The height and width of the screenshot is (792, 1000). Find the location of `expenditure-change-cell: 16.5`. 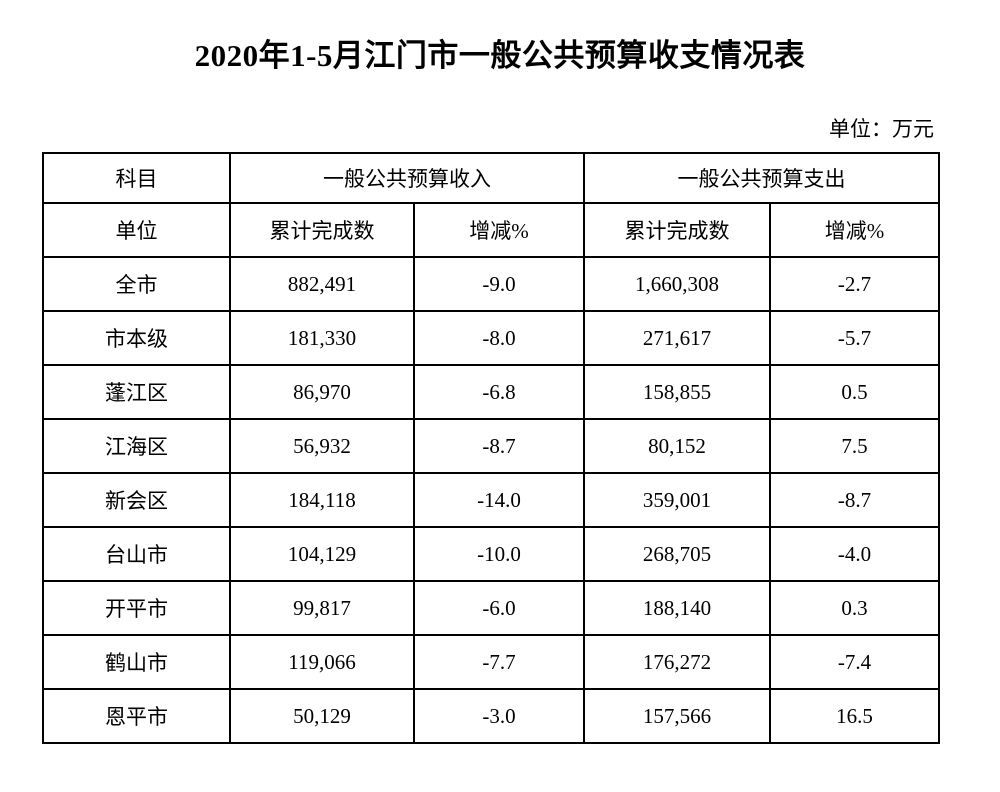

expenditure-change-cell: 16.5 is located at coordinates (854, 716).